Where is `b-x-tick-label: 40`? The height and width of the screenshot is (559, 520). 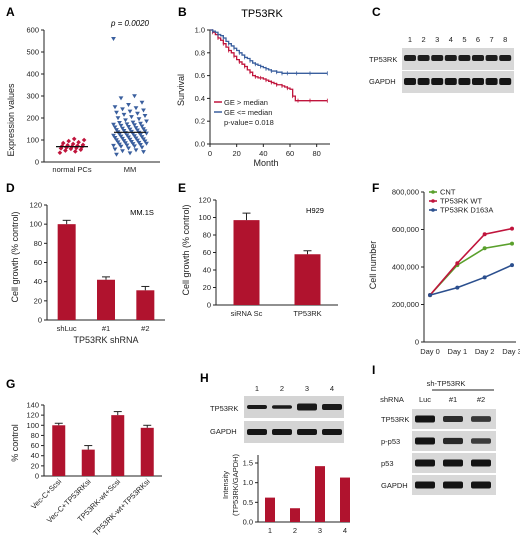 b-x-tick-label: 40 is located at coordinates (263, 153).